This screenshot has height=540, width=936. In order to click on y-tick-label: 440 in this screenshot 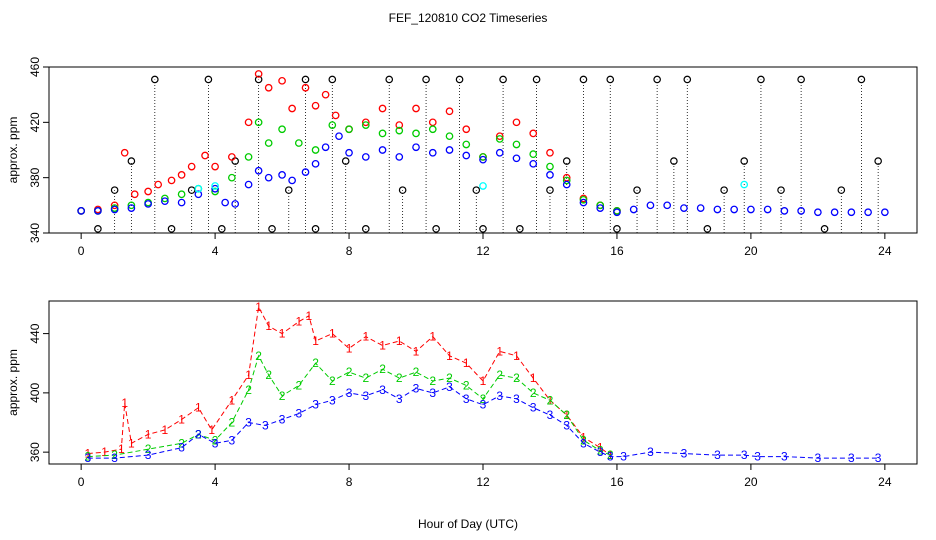, I will do `click(35, 333)`.